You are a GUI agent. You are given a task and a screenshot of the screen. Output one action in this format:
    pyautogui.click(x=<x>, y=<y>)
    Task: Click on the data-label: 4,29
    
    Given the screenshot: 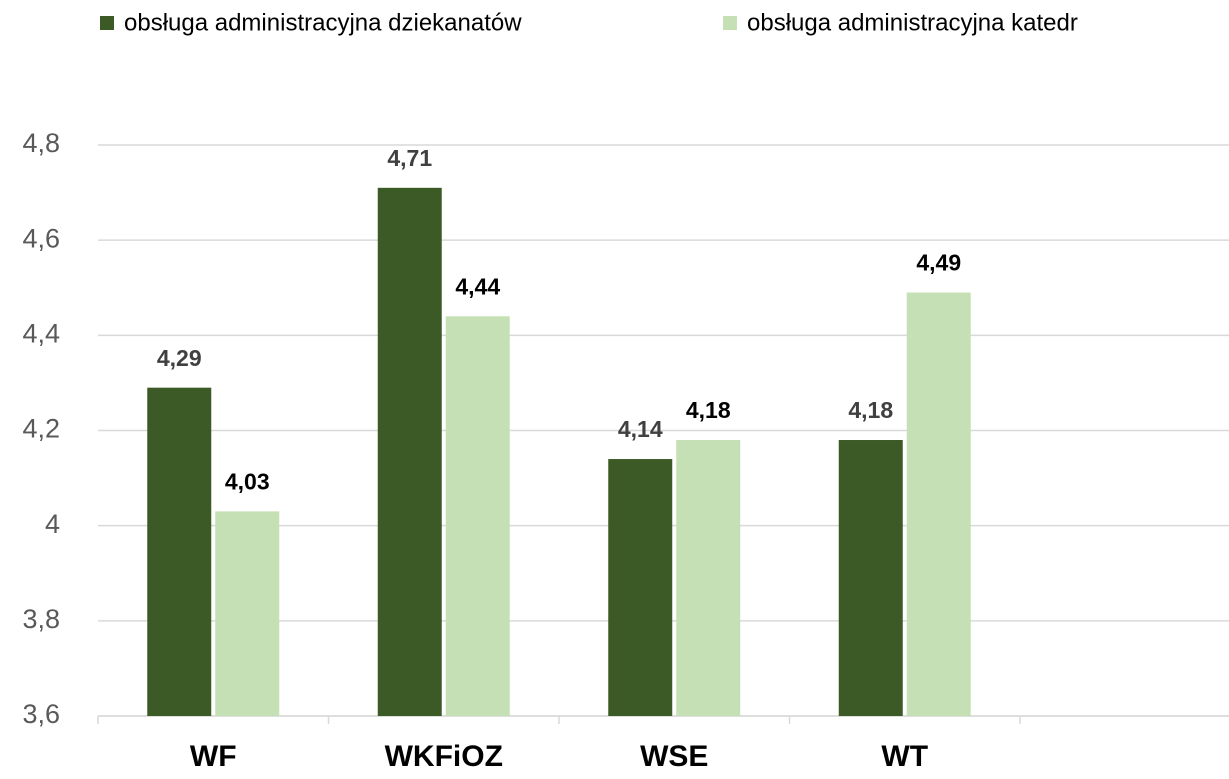 What is the action you would take?
    pyautogui.click(x=179, y=358)
    